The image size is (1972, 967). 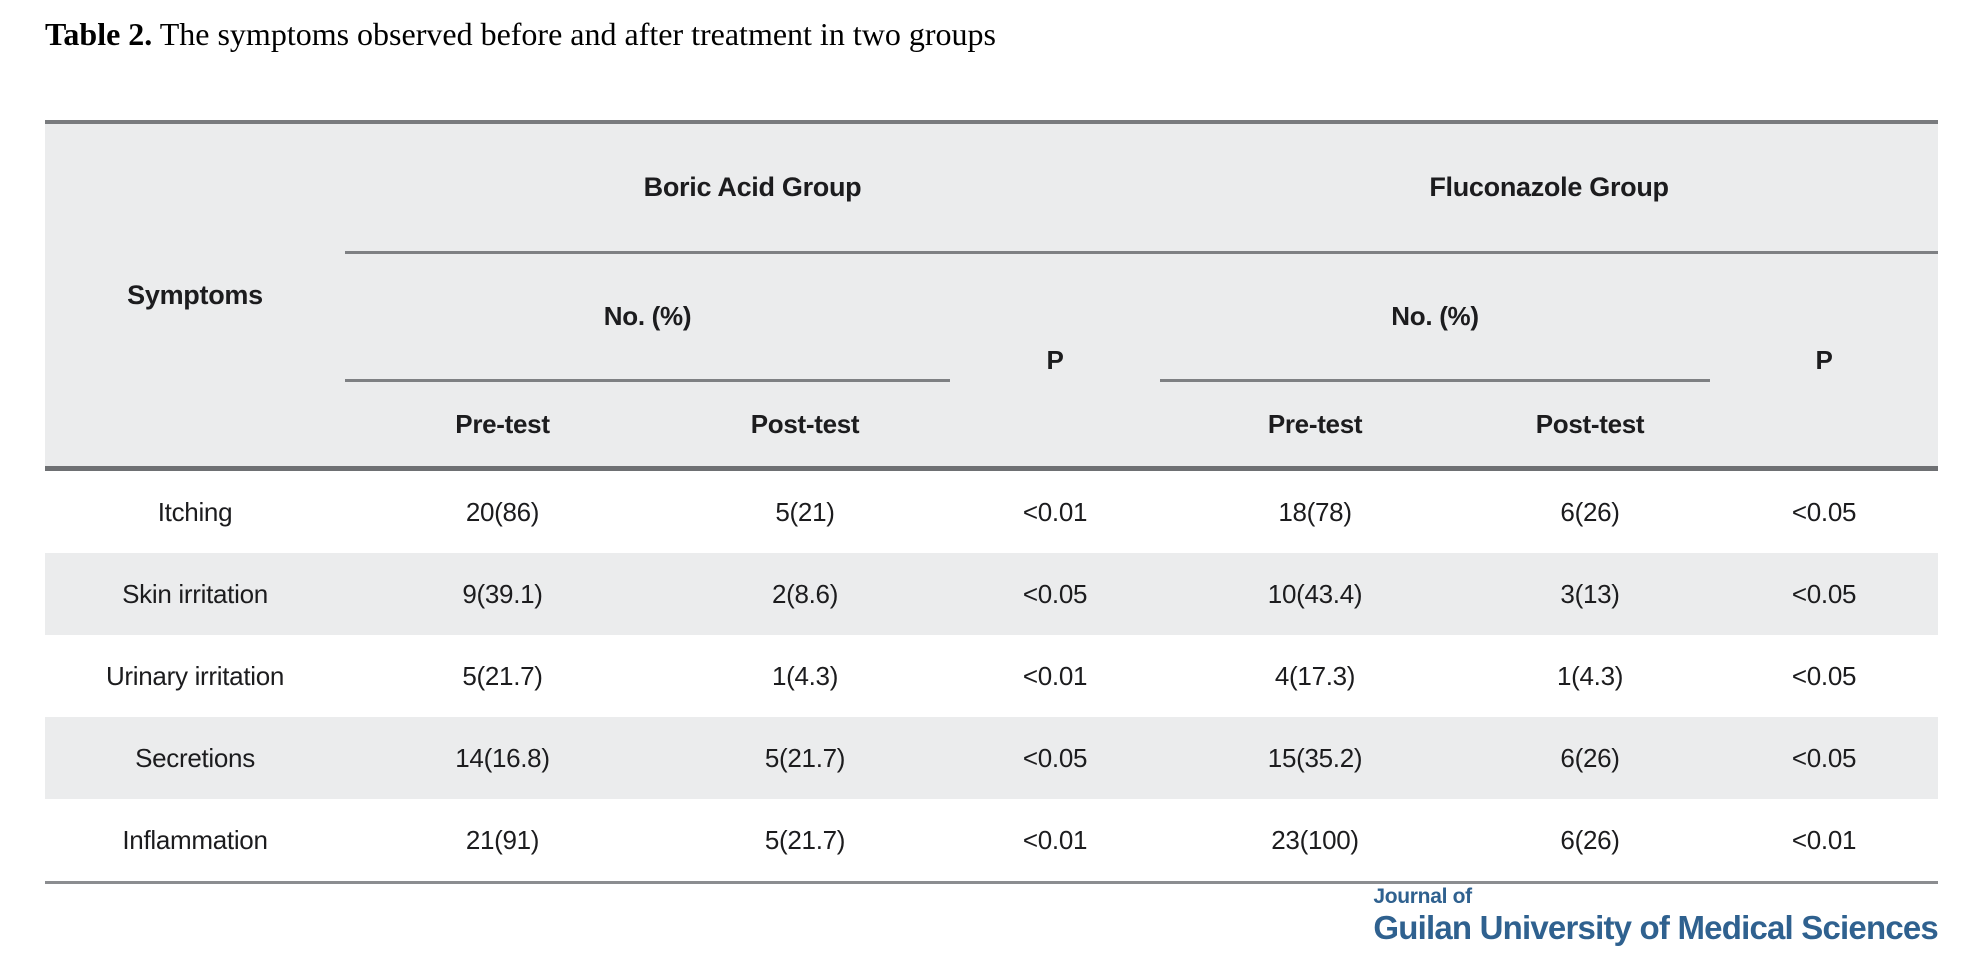 I want to click on value-cell: 21(91), so click(x=502, y=841).